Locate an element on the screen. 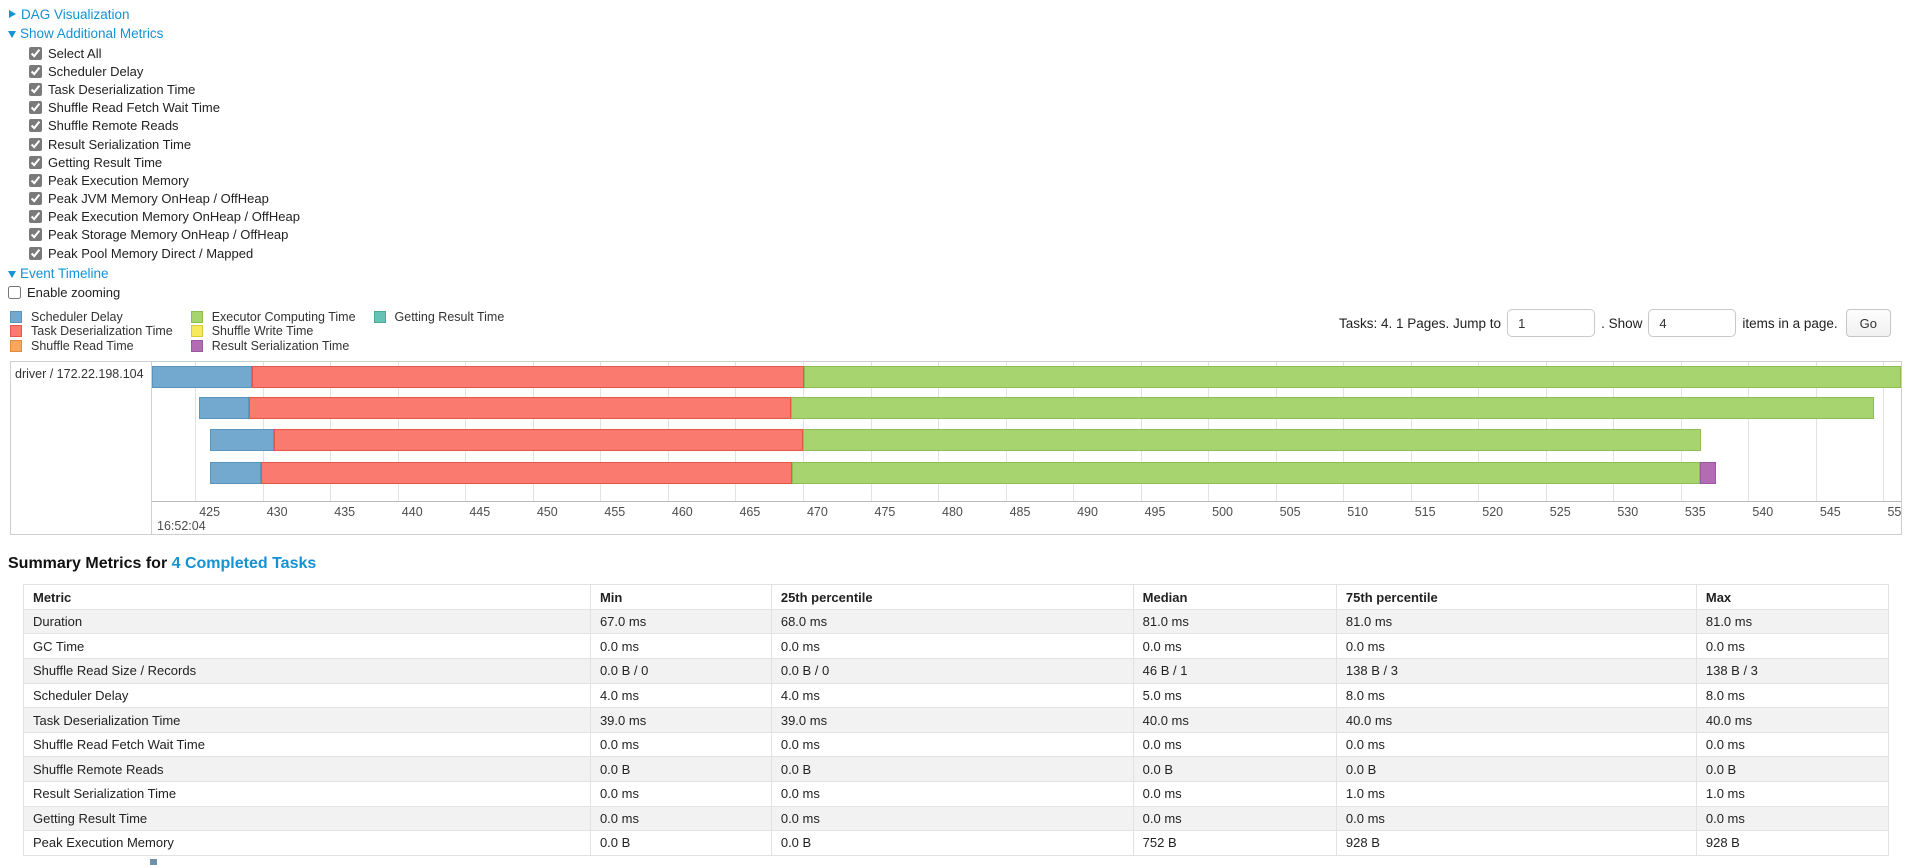 The height and width of the screenshot is (865, 1907). metric-value-cell: 928 B is located at coordinates (1516, 843).